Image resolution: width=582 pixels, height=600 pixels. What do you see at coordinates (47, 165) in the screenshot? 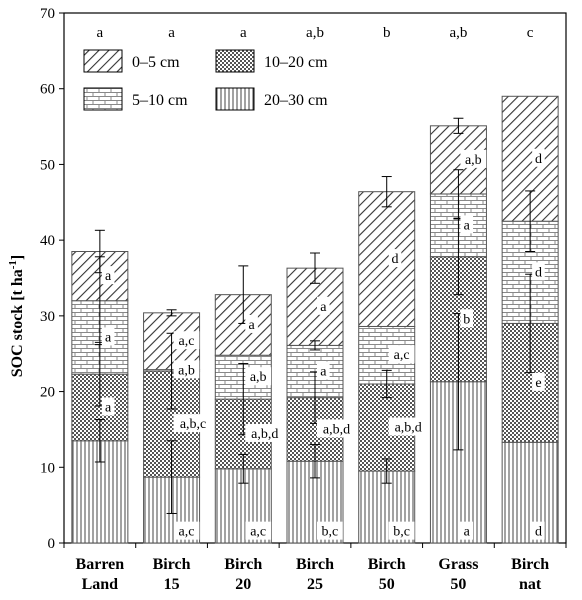
I see `y-tick-label: 50` at bounding box center [47, 165].